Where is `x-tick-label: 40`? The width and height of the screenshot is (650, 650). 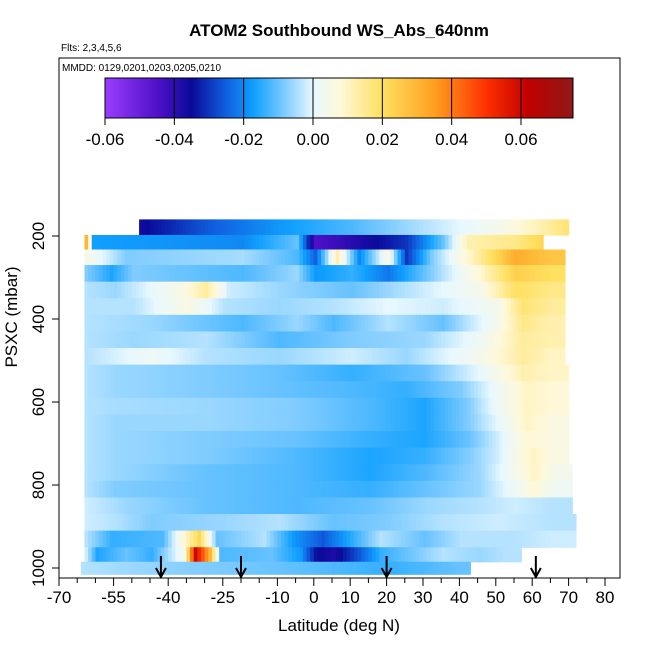
x-tick-label: 40 is located at coordinates (459, 597).